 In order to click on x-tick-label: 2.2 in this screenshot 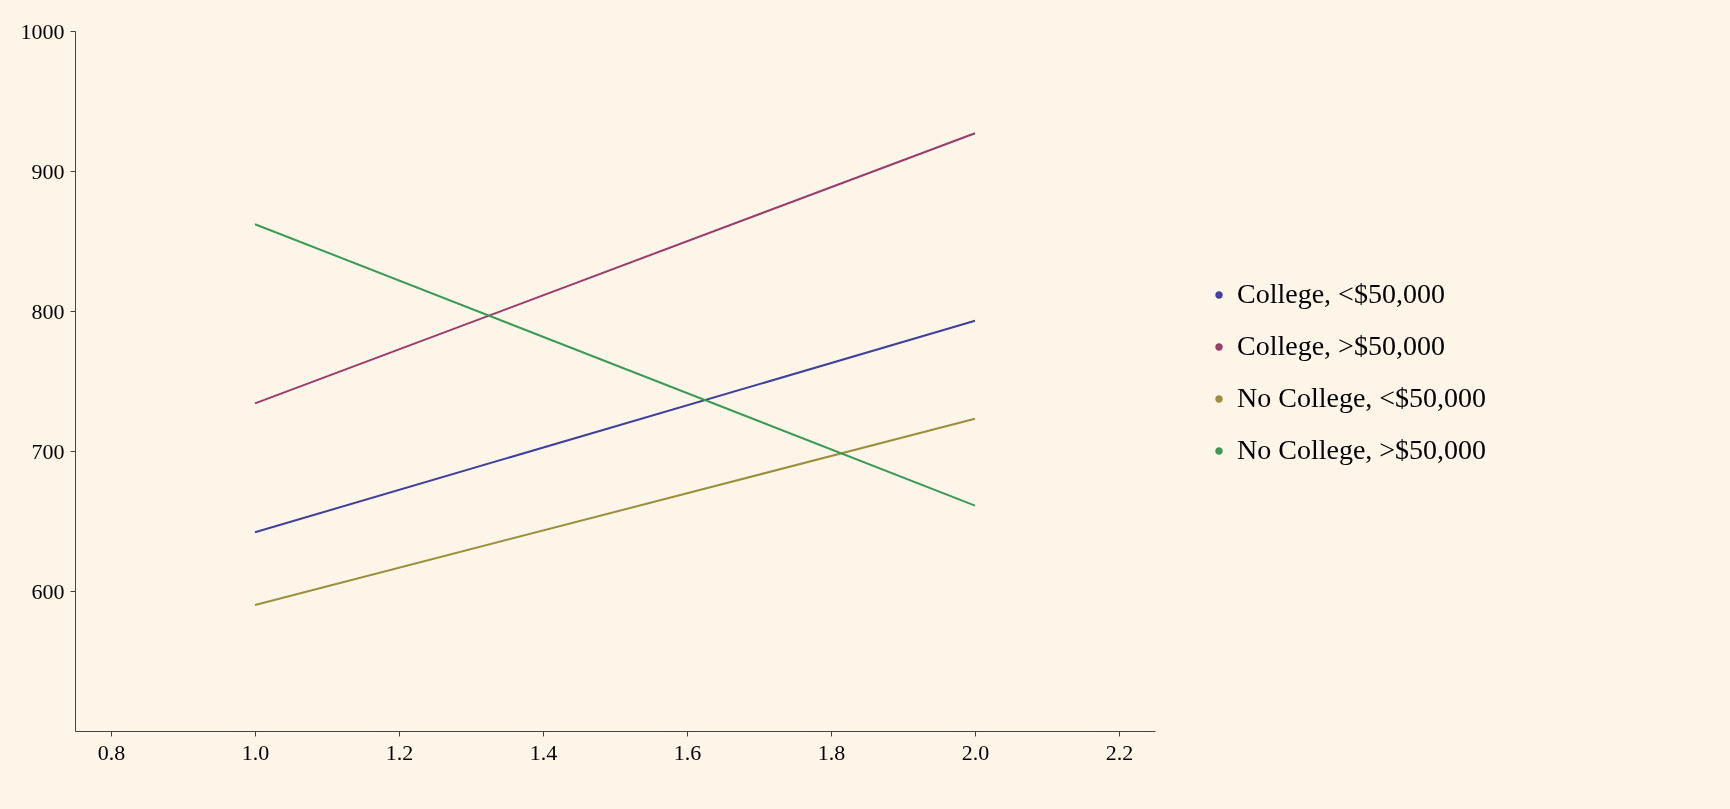, I will do `click(1119, 752)`.